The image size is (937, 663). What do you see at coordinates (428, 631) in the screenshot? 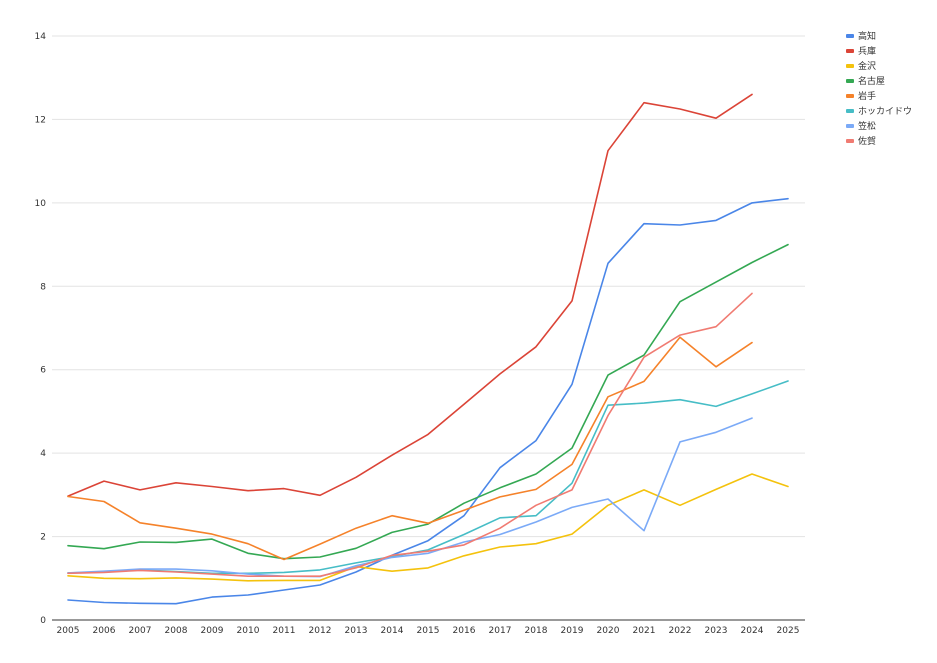
I see `x-tick-label: 2015` at bounding box center [428, 631].